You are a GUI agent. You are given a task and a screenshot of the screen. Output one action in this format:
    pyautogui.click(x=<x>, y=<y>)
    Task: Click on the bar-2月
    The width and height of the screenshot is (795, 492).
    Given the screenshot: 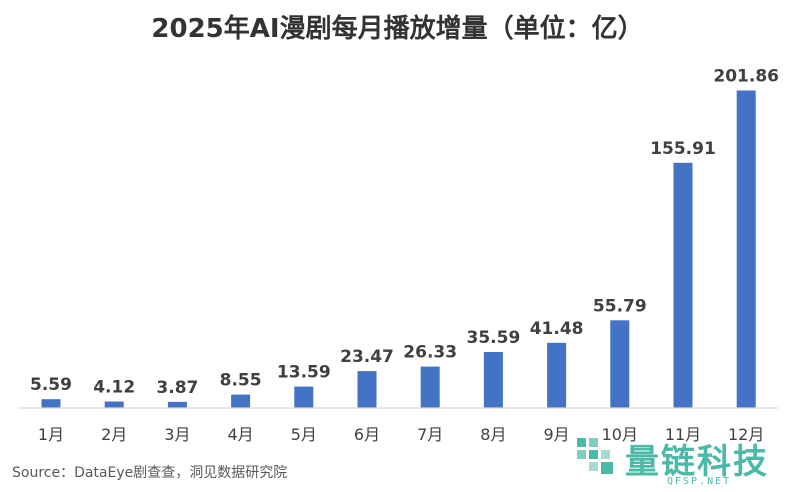 What is the action you would take?
    pyautogui.click(x=114, y=404)
    